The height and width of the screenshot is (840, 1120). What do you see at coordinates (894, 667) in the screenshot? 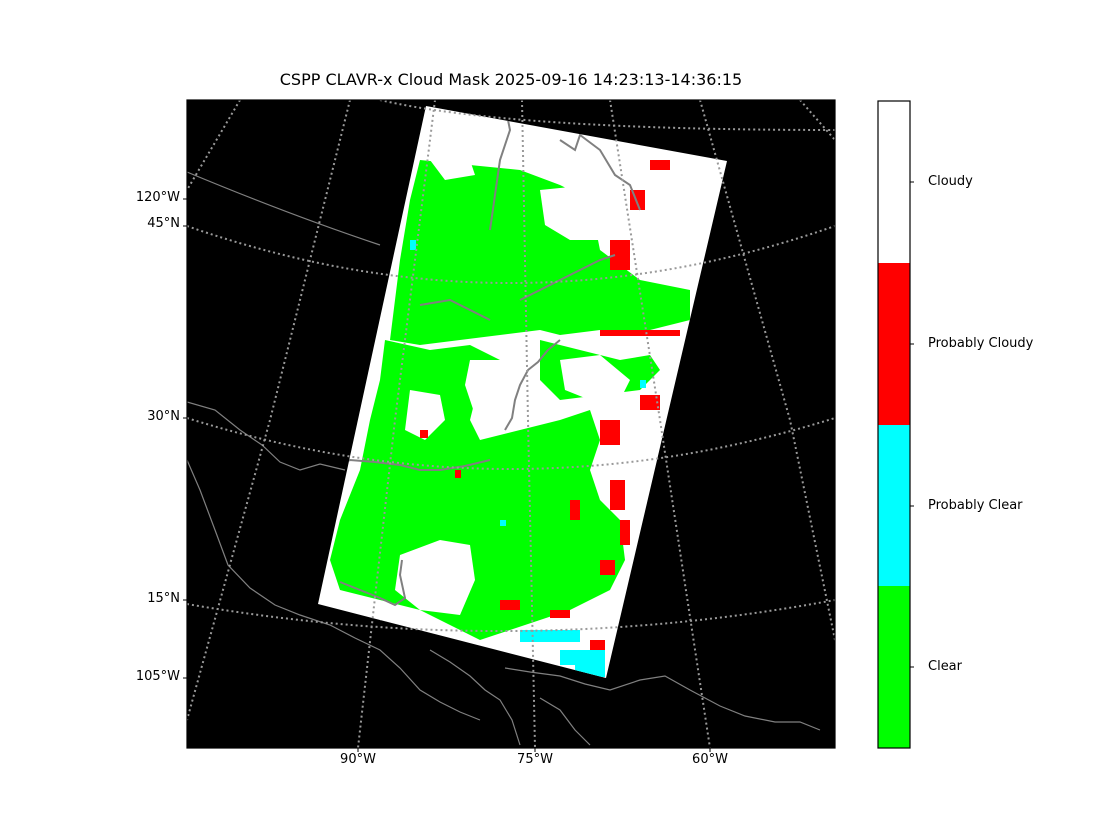
I see `colorbar-clear` at bounding box center [894, 667].